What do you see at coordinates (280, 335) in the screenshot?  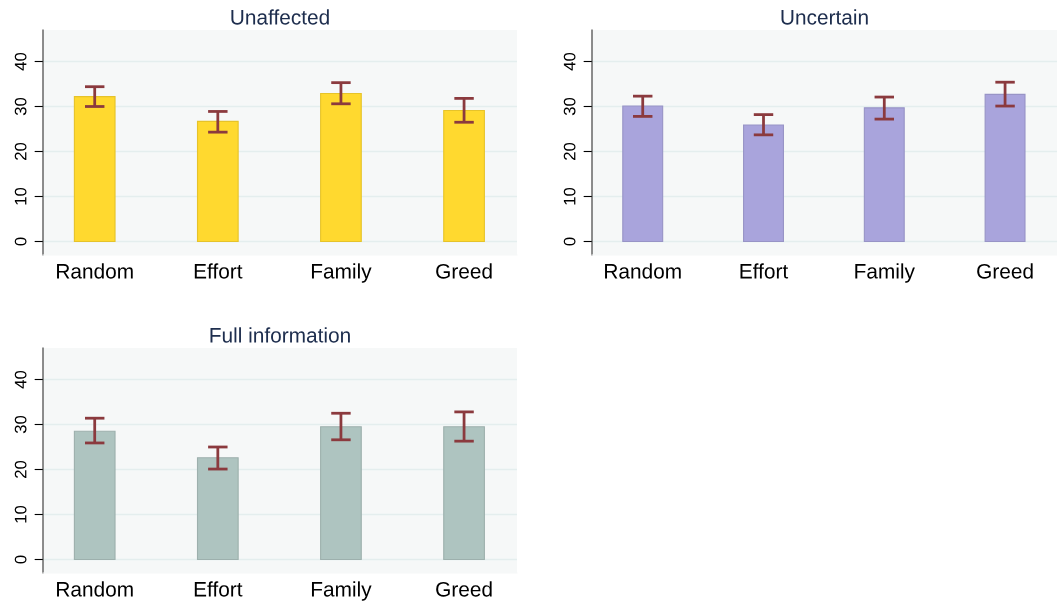 I see `chart-title: Full information` at bounding box center [280, 335].